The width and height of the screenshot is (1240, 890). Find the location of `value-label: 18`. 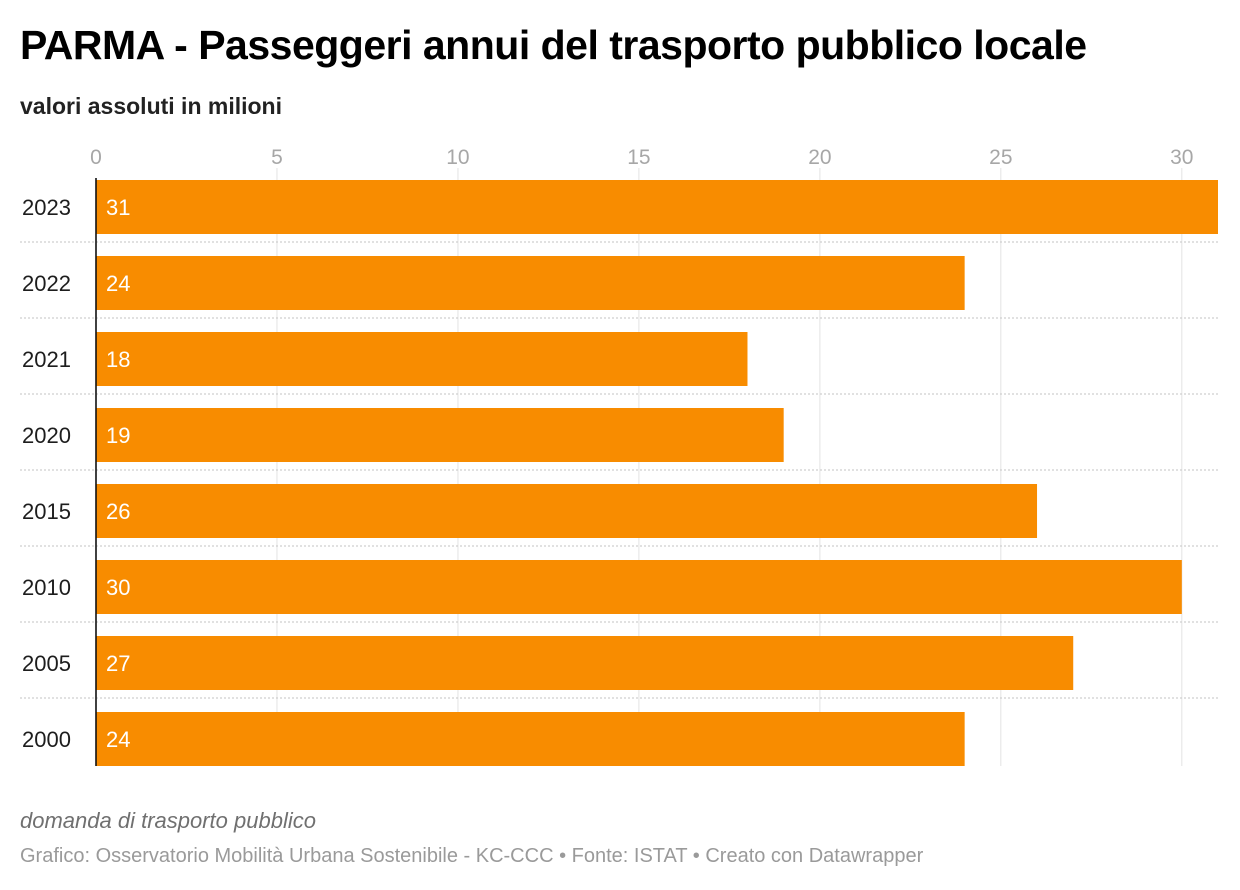

value-label: 18 is located at coordinates (118, 359).